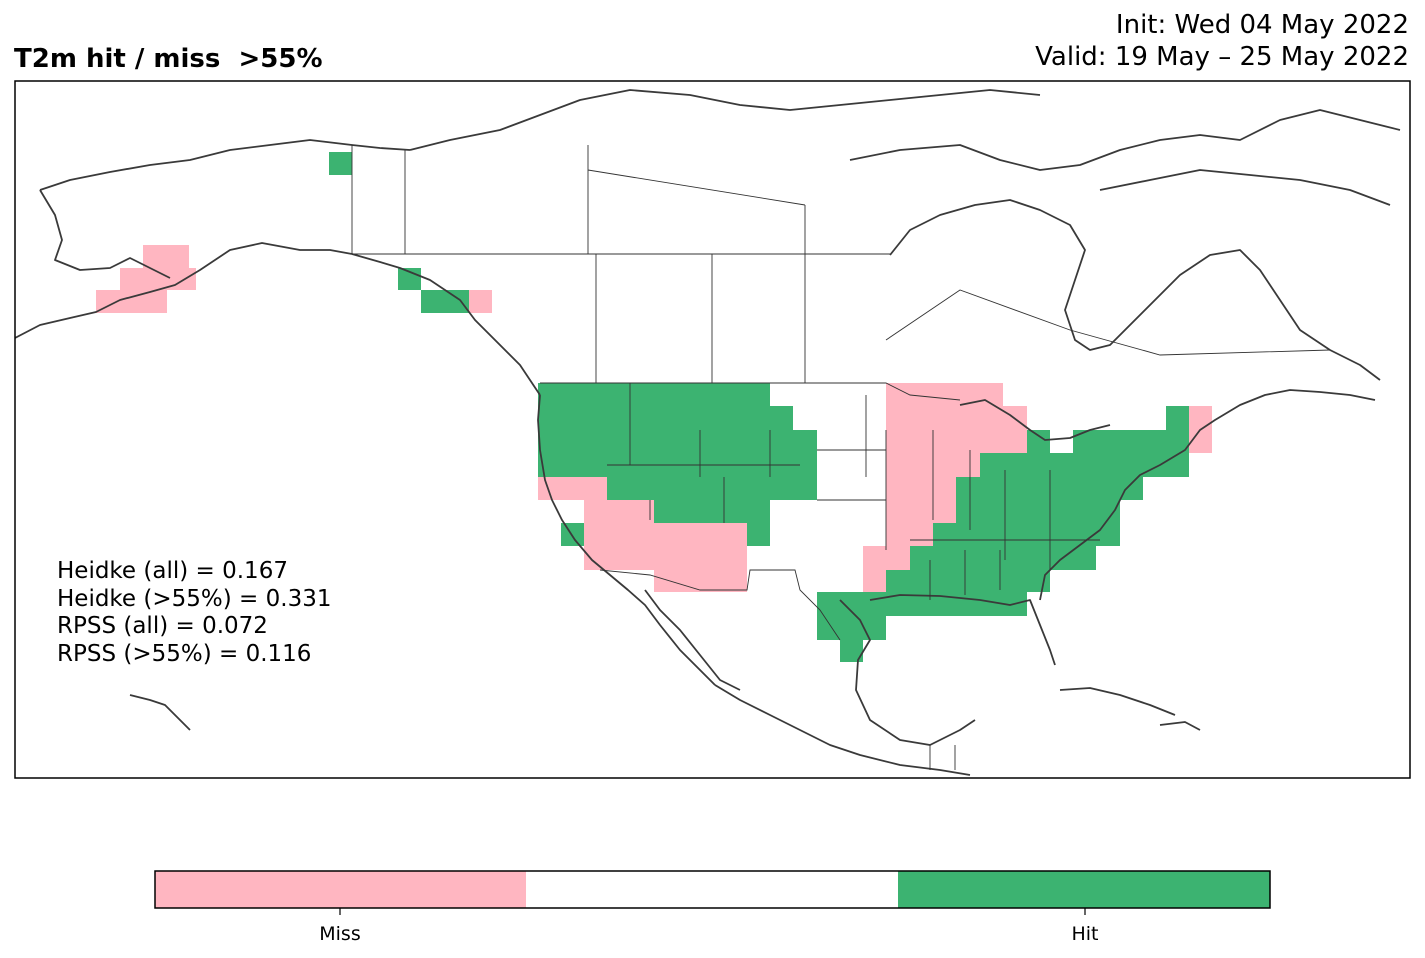 The height and width of the screenshot is (958, 1425). I want to click on coast-hudson-bay, so click(1135, 290).